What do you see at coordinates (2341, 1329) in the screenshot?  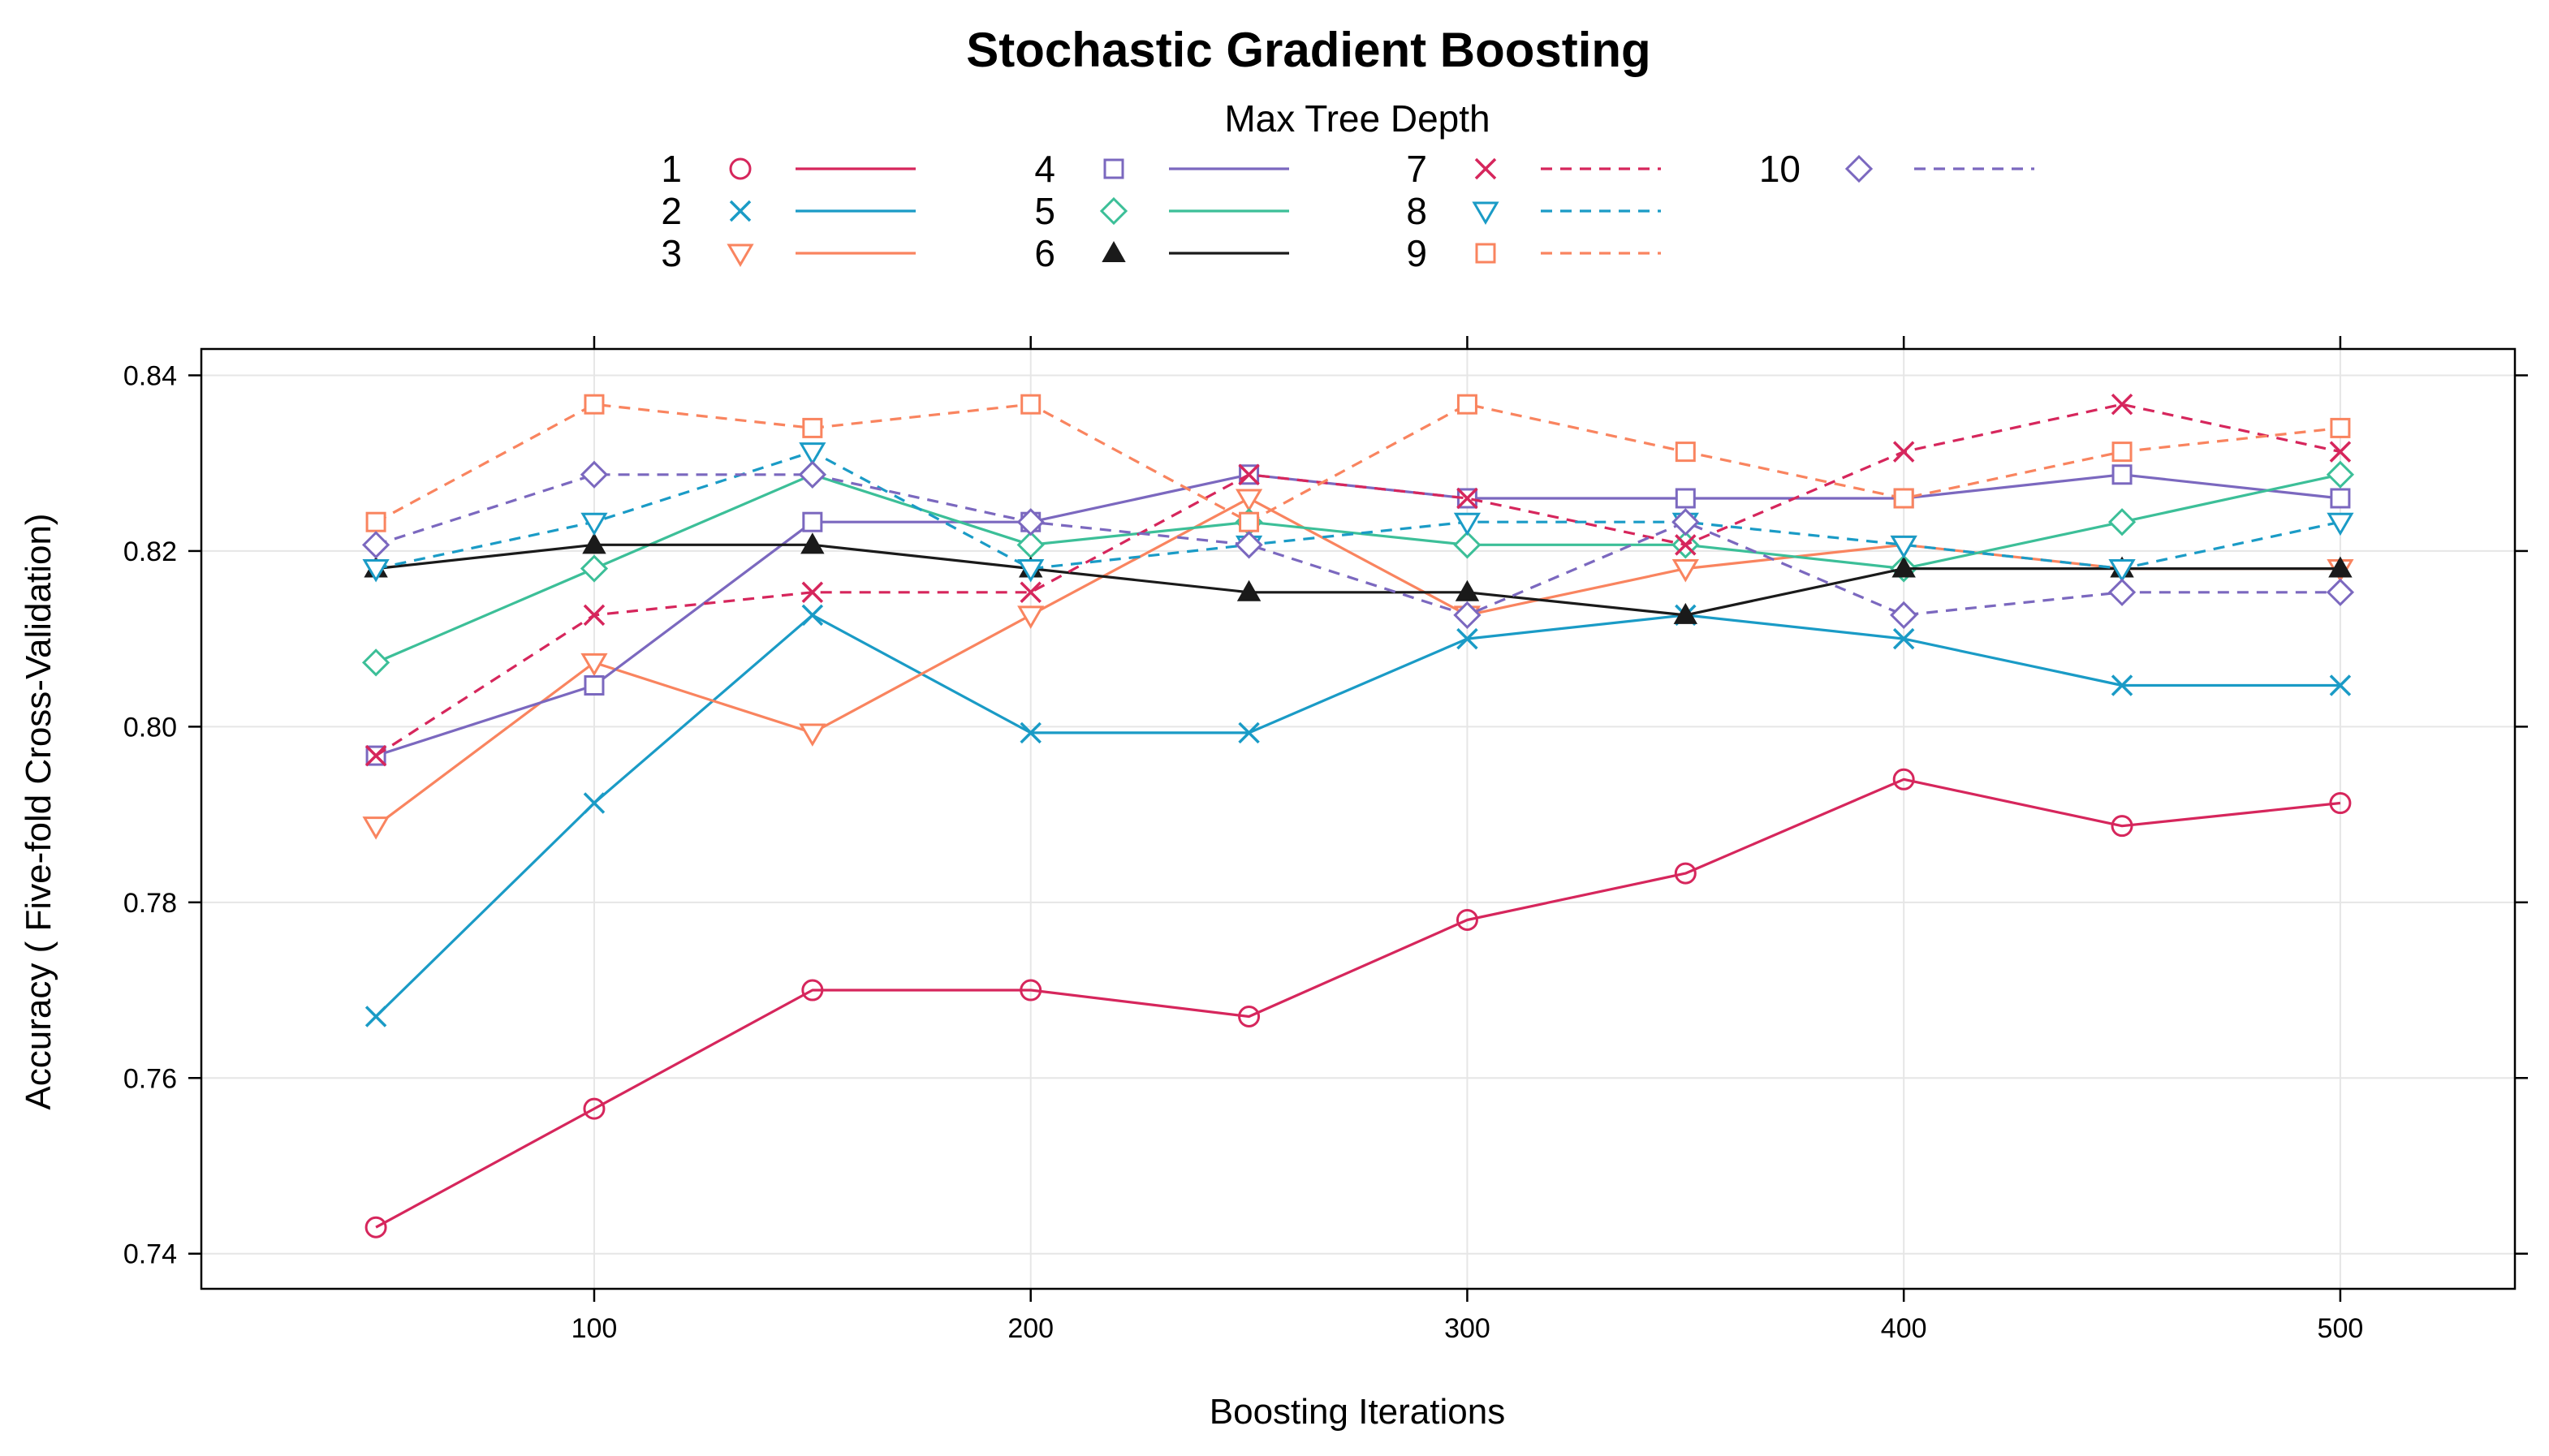 I see `x-tick-label: 500` at bounding box center [2341, 1329].